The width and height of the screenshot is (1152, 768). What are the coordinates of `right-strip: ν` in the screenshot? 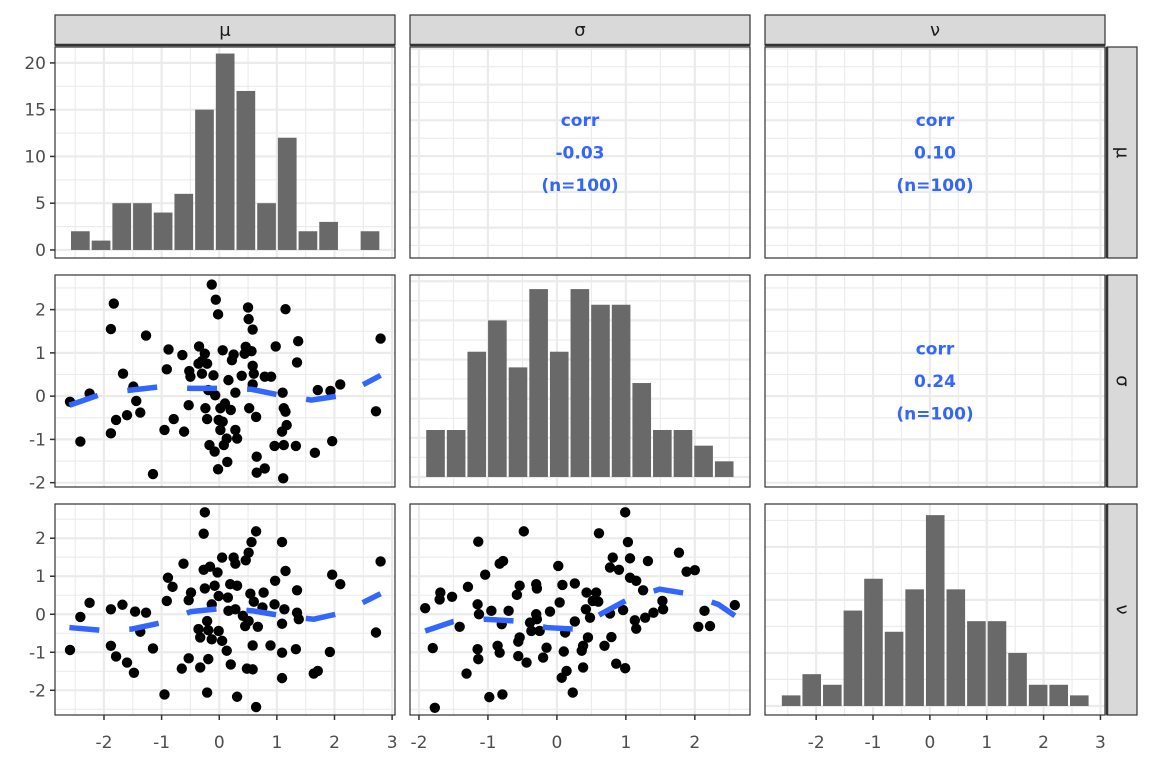 It's located at (1121, 609).